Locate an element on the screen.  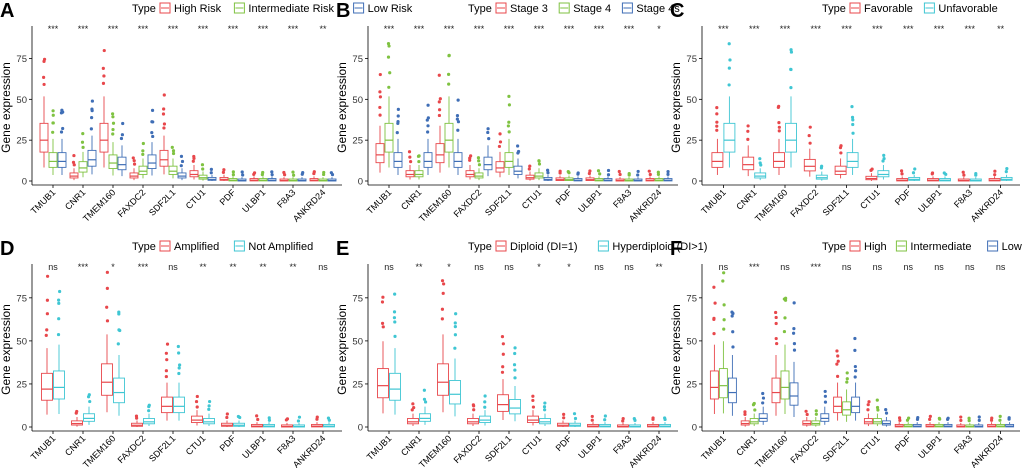
box-ctu1-low is located at coordinates (886, 417).